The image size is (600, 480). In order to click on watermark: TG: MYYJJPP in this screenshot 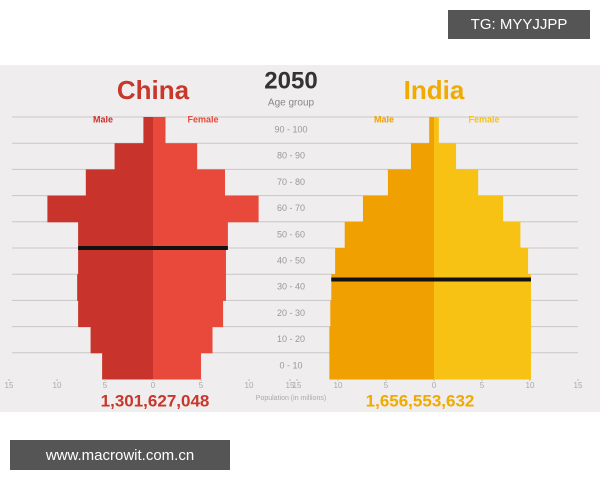, I will do `click(519, 24)`.